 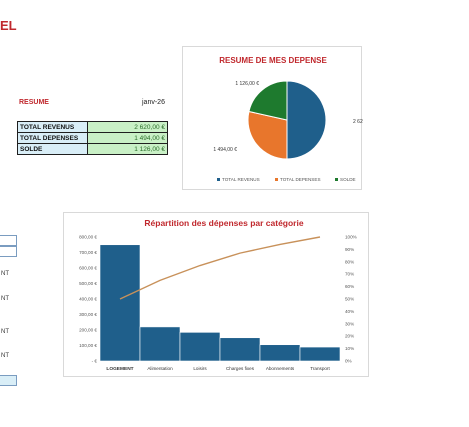 I want to click on total-revenus-label: TOTAL REVENUS, so click(x=52, y=127).